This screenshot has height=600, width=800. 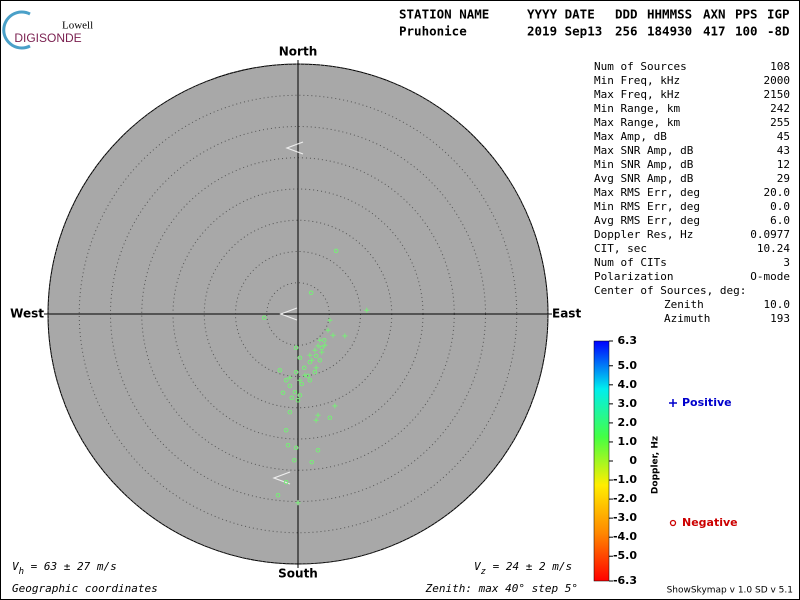 What do you see at coordinates (564, 31) in the screenshot?
I see `header-value: 2019 Sep13` at bounding box center [564, 31].